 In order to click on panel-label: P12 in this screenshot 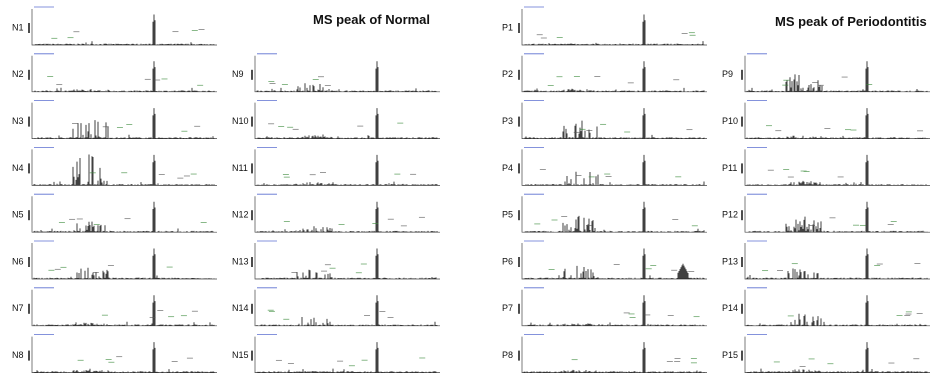, I will do `click(730, 215)`.